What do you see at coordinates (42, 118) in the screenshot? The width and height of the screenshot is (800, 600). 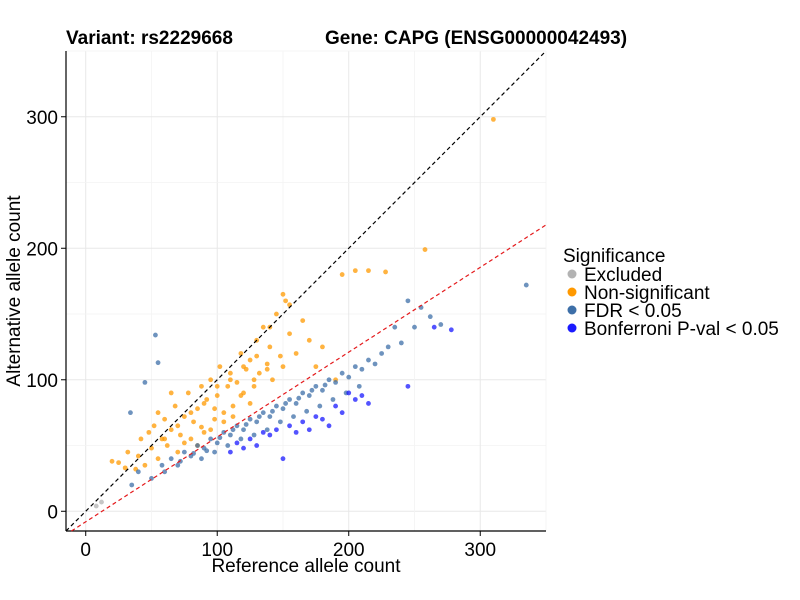 I see `y-tick-label: 300` at bounding box center [42, 118].